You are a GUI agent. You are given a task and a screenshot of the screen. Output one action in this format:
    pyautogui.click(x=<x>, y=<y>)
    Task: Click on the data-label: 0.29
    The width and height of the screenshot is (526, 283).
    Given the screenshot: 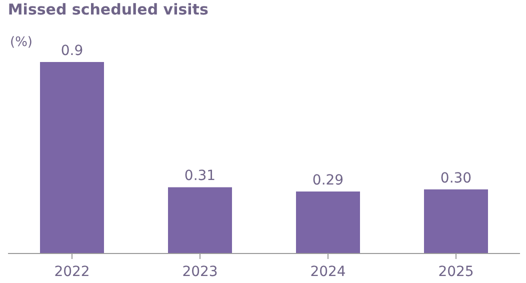 What is the action you would take?
    pyautogui.click(x=328, y=180)
    